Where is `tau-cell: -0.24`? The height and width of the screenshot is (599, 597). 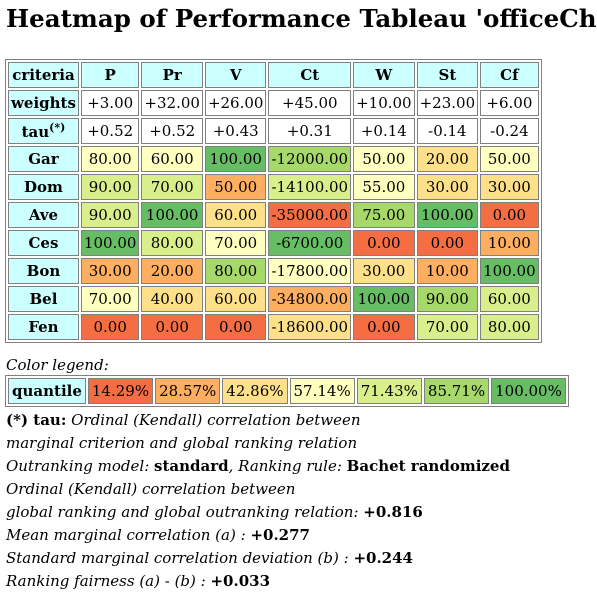 tau-cell: -0.24 is located at coordinates (509, 131).